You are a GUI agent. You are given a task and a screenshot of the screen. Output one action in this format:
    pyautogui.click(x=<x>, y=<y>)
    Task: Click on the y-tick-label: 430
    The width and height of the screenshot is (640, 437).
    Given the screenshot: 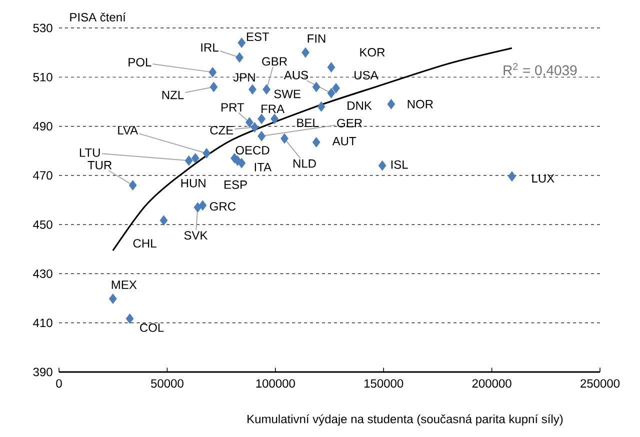 What is the action you would take?
    pyautogui.click(x=42, y=273)
    